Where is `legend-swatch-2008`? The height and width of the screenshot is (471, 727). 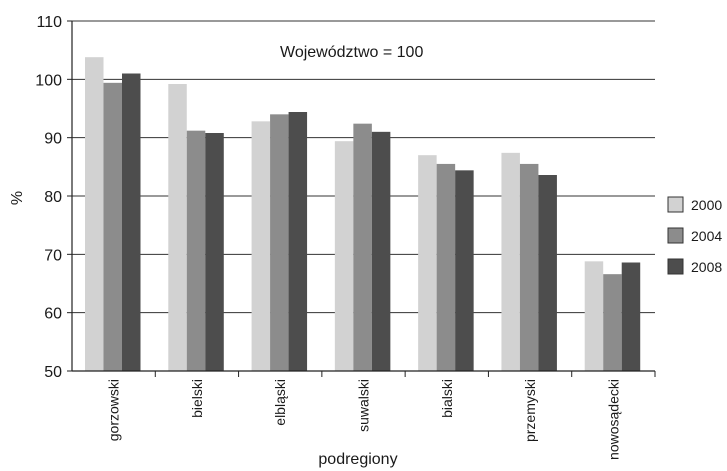
legend-swatch-2008 is located at coordinates (675, 266).